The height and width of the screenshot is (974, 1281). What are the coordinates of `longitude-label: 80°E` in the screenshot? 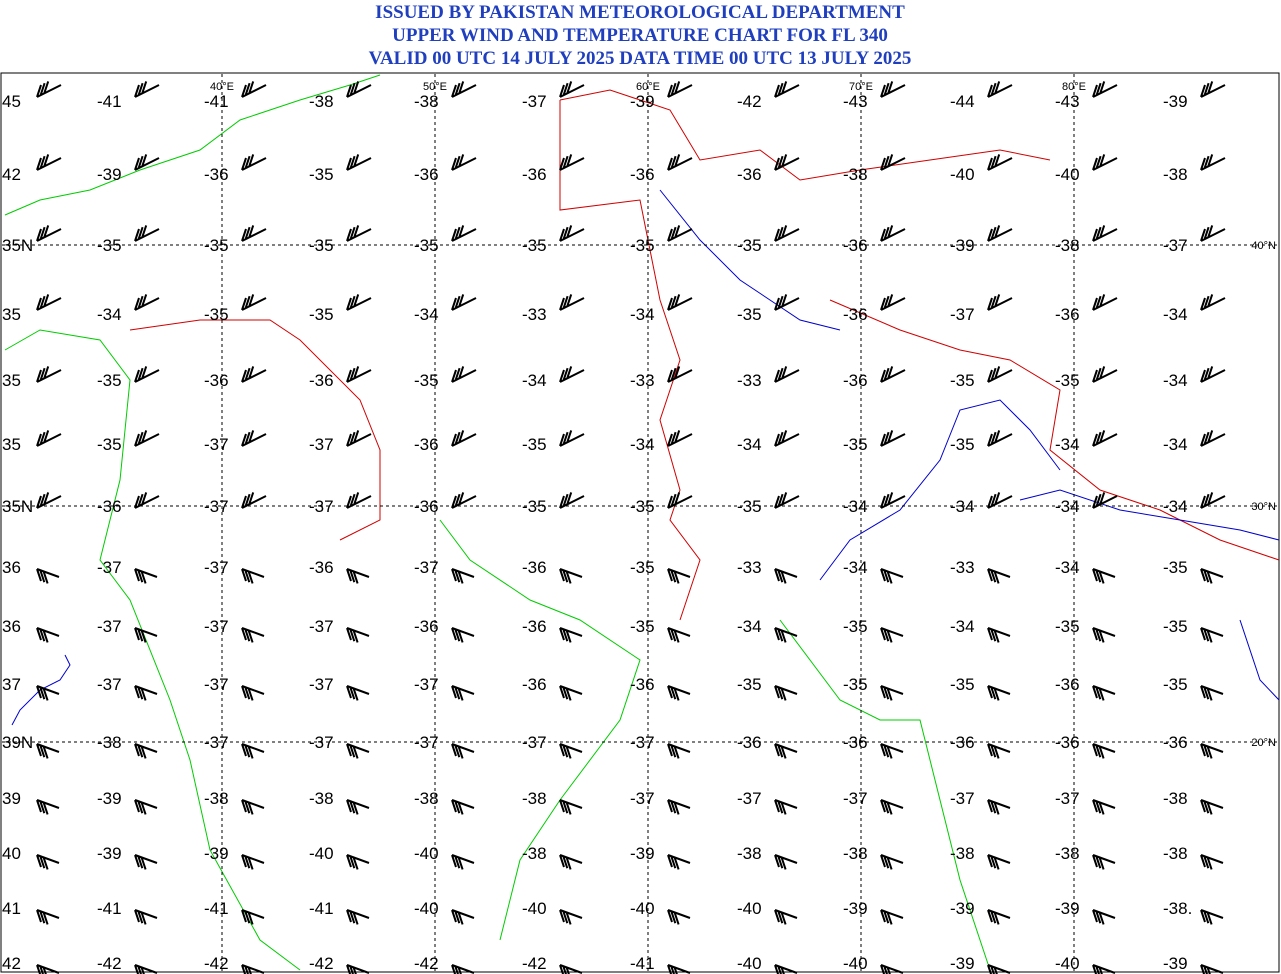 It's located at (1074, 87).